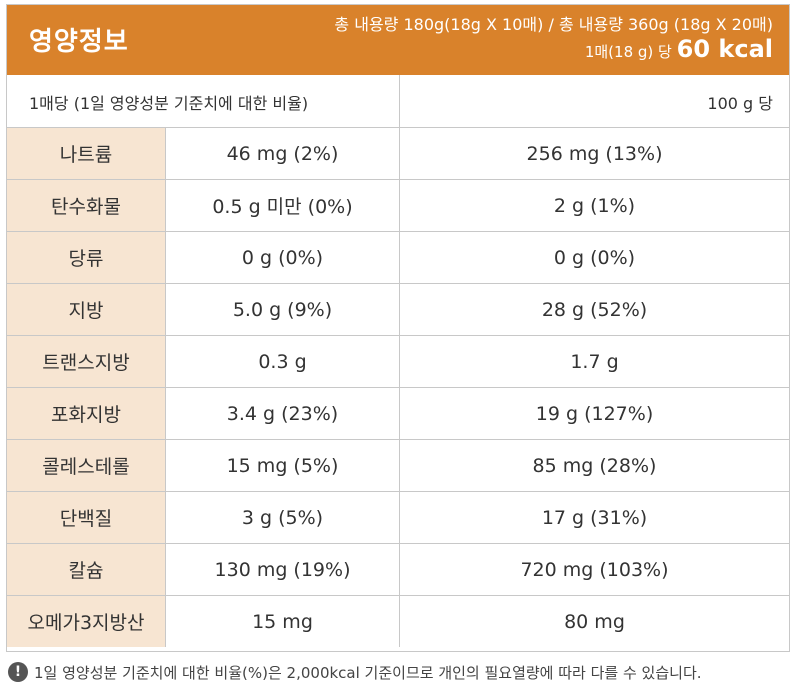  What do you see at coordinates (594, 569) in the screenshot?
I see `per-100g-value: 720 mg (103%)` at bounding box center [594, 569].